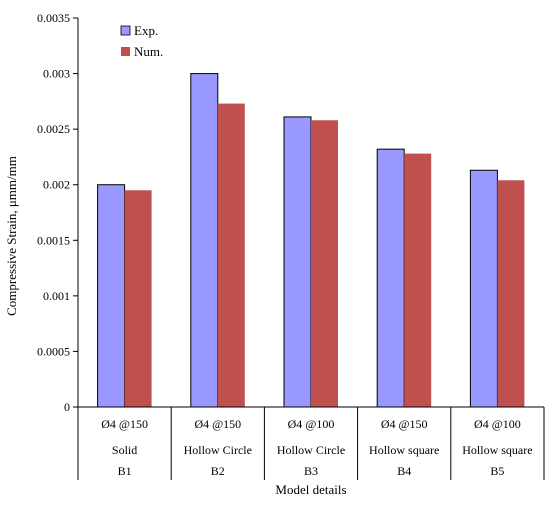 Image resolution: width=550 pixels, height=509 pixels. Describe the element at coordinates (217, 424) in the screenshot. I see `x-cat-line1-2: Ø4 @150` at that location.